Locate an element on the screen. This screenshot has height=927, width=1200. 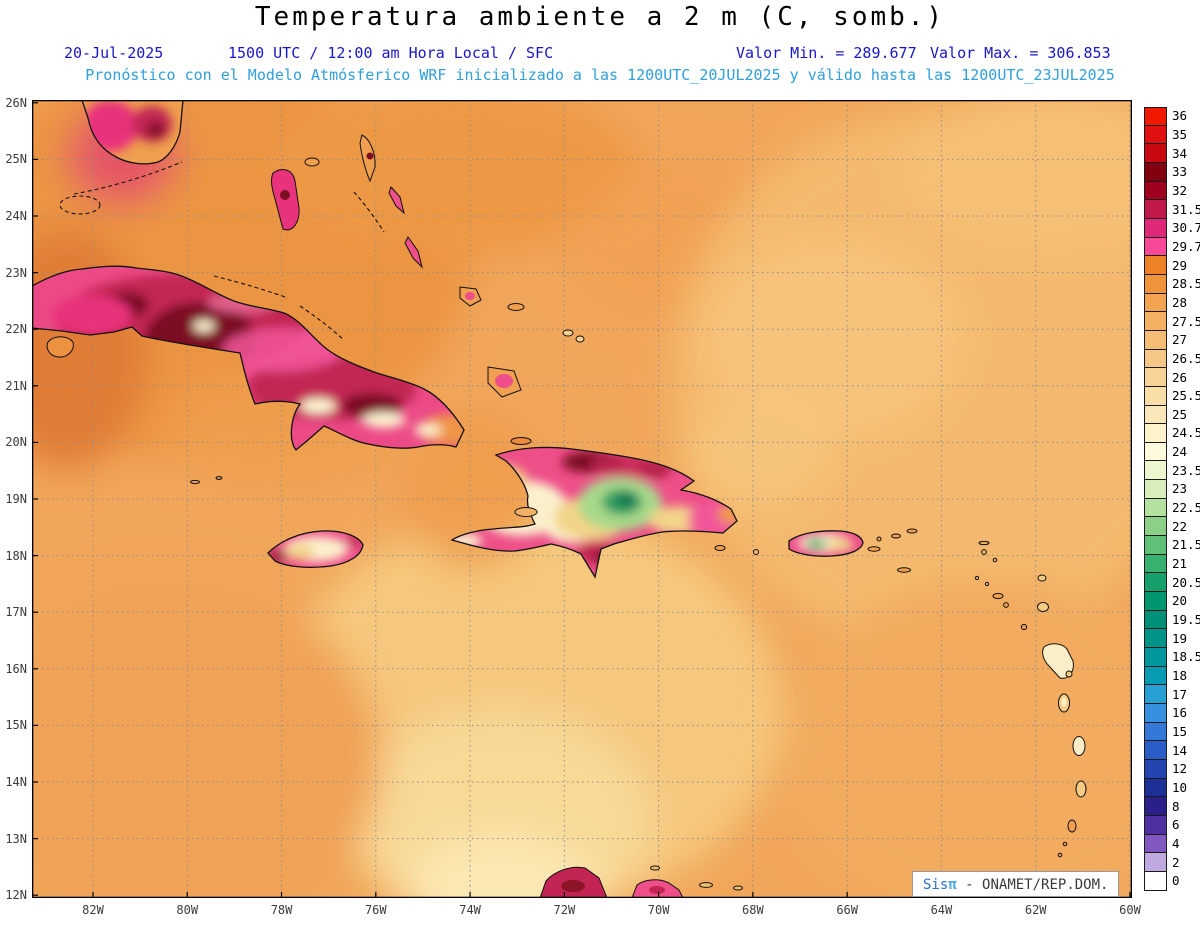
legend-value-label: 16 is located at coordinates (1180, 713).